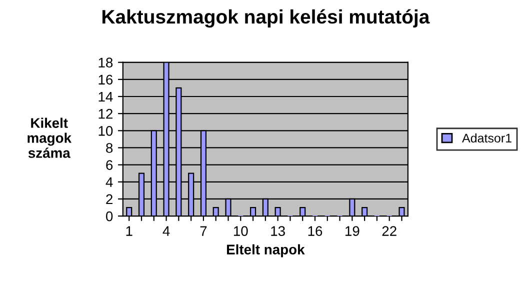 The image size is (523, 290). What do you see at coordinates (109, 182) in the screenshot?
I see `y-tick-label: 4` at bounding box center [109, 182].